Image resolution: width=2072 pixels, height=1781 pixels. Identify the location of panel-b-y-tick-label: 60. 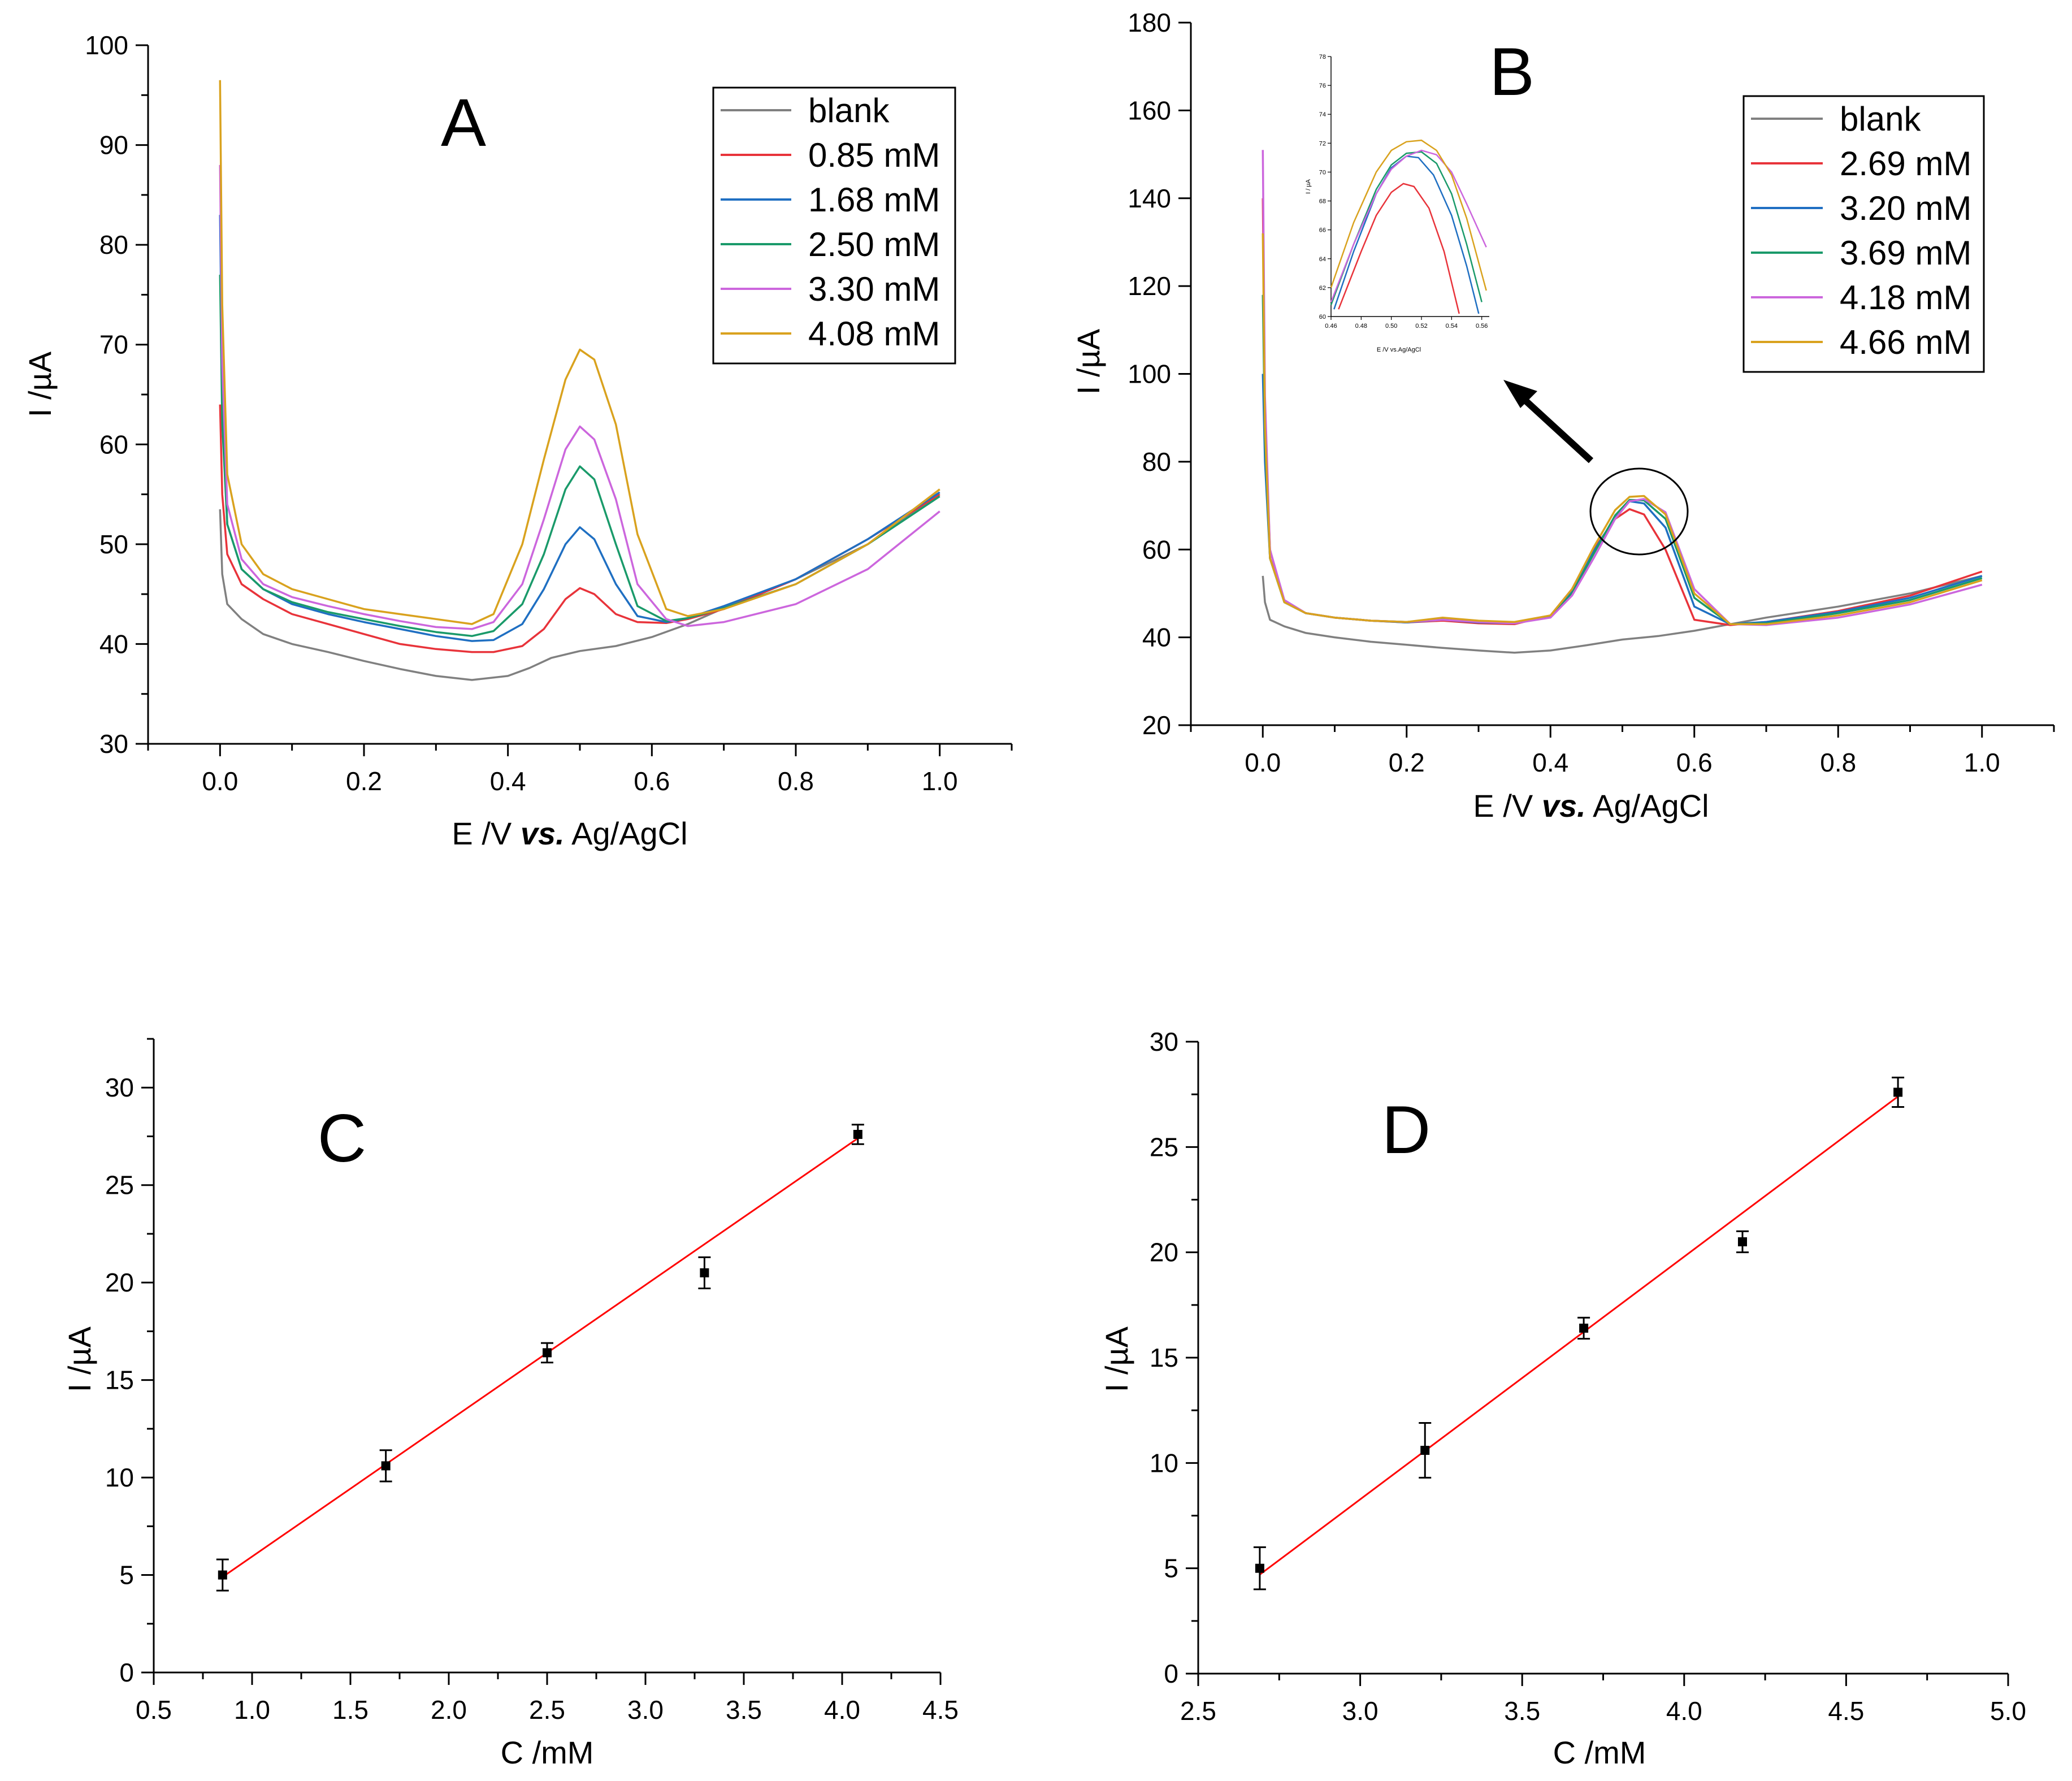
(1156, 549).